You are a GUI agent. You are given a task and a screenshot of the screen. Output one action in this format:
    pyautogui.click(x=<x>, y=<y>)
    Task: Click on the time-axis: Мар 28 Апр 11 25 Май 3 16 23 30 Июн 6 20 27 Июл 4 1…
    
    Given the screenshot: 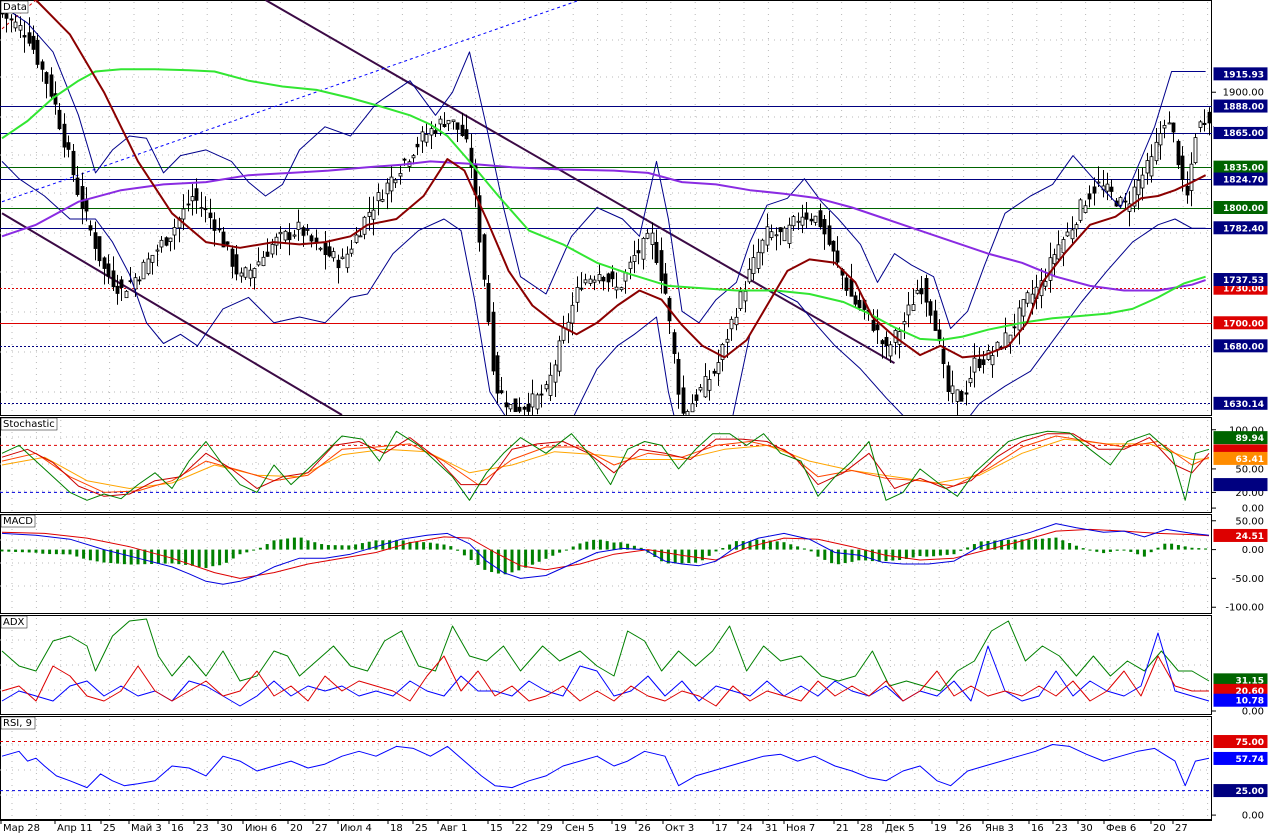 What is the action you would take?
    pyautogui.click(x=594, y=827)
    